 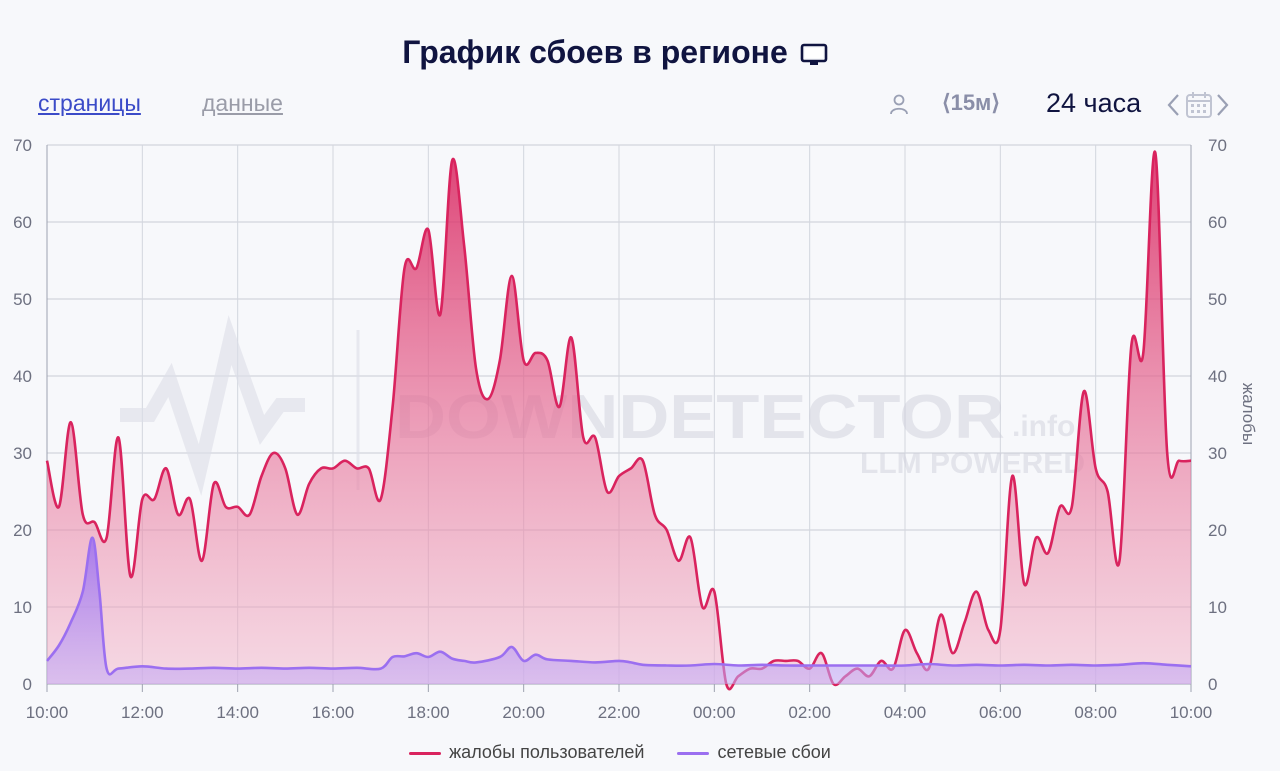 What do you see at coordinates (242, 103) in the screenshot?
I see `tab-data: данные` at bounding box center [242, 103].